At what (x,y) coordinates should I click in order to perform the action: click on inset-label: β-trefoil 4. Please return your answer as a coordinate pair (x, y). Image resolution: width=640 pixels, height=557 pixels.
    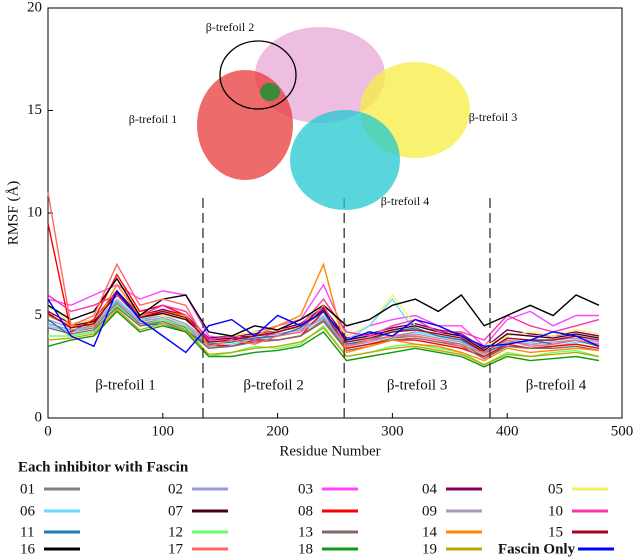
    Looking at the image, I should click on (405, 201).